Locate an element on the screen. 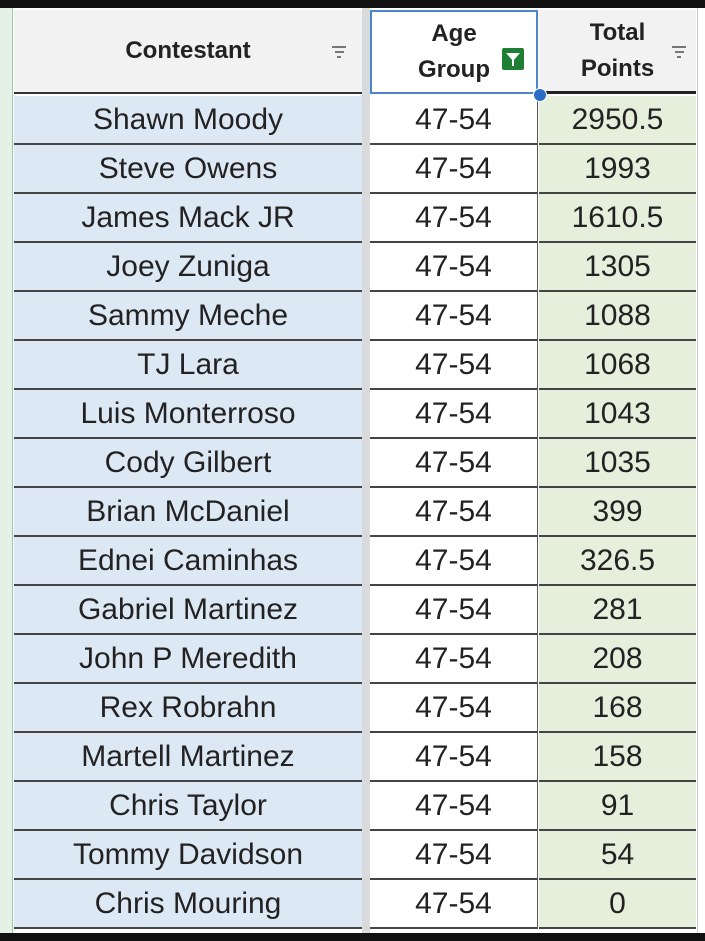 This screenshot has width=705, height=941. header-total-points: Total Points is located at coordinates (617, 52).